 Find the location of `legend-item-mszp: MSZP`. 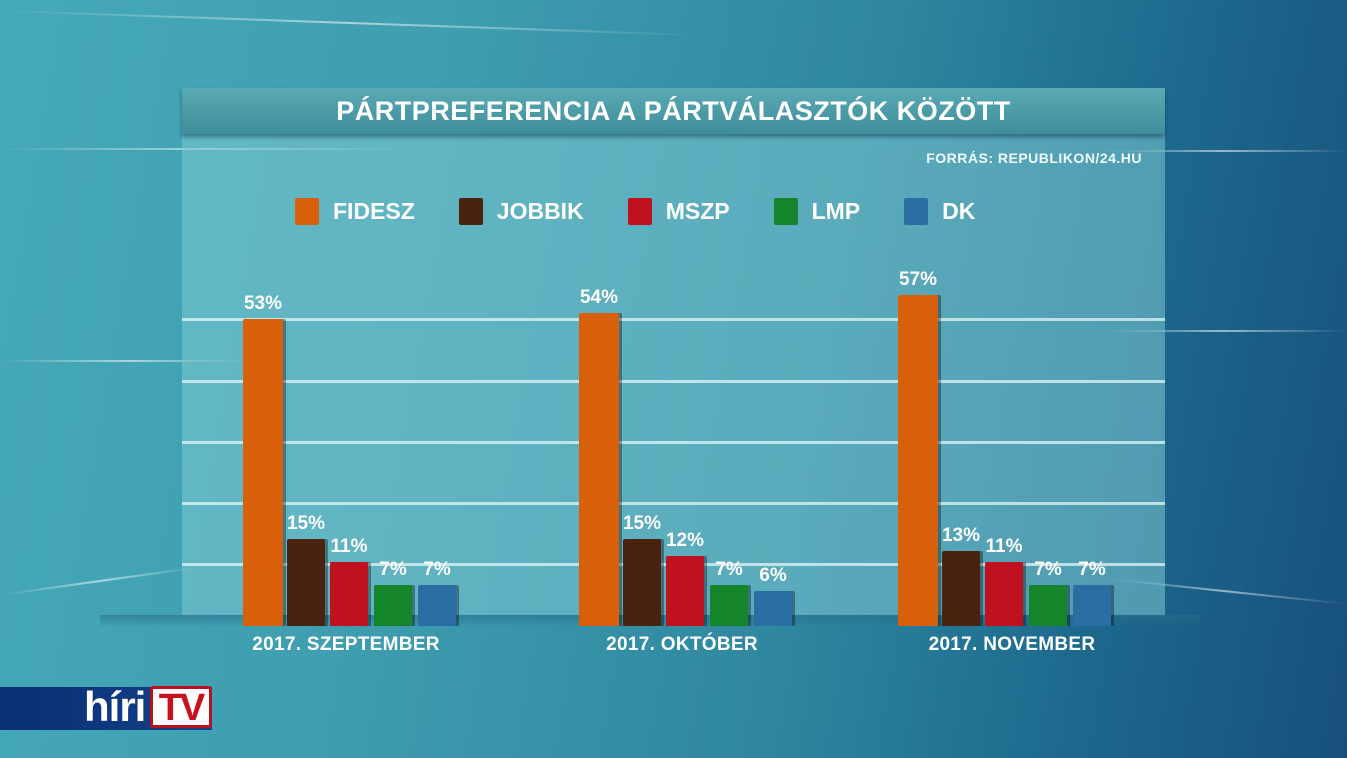

legend-item-mszp: MSZP is located at coordinates (678, 211).